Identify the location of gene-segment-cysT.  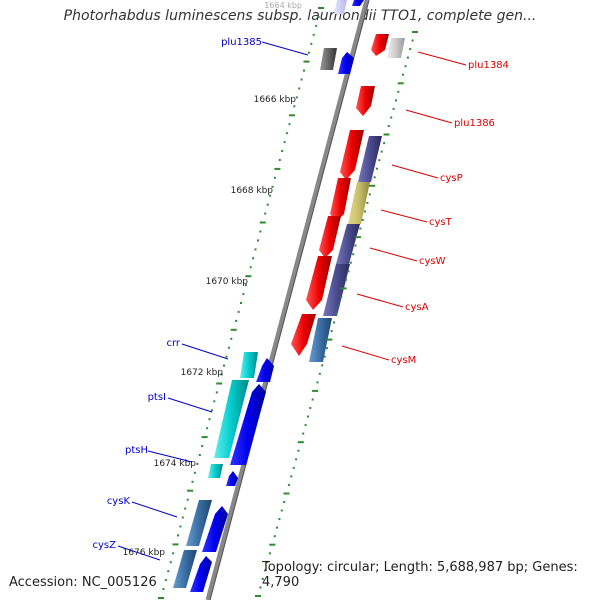
(359, 203).